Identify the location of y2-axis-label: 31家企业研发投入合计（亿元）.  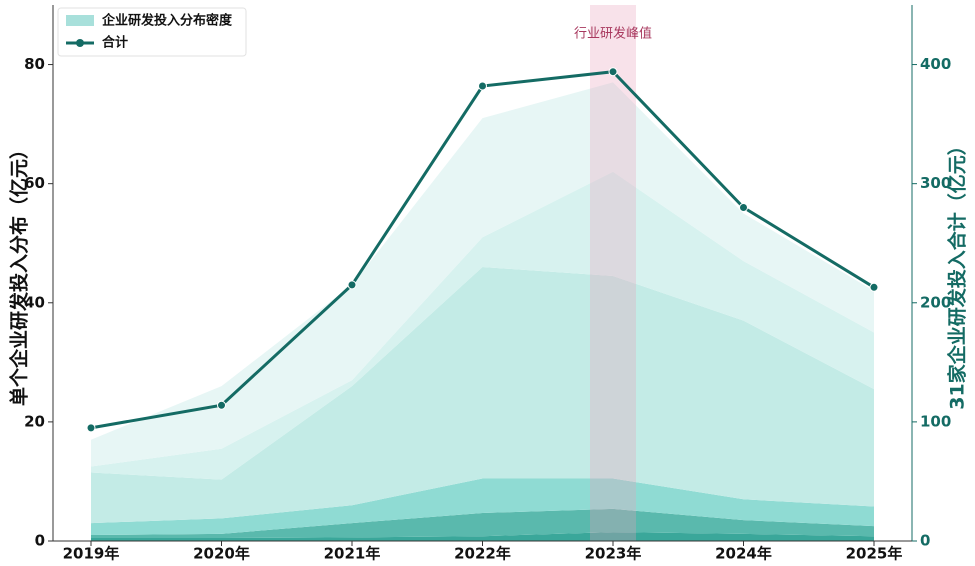
(957, 272).